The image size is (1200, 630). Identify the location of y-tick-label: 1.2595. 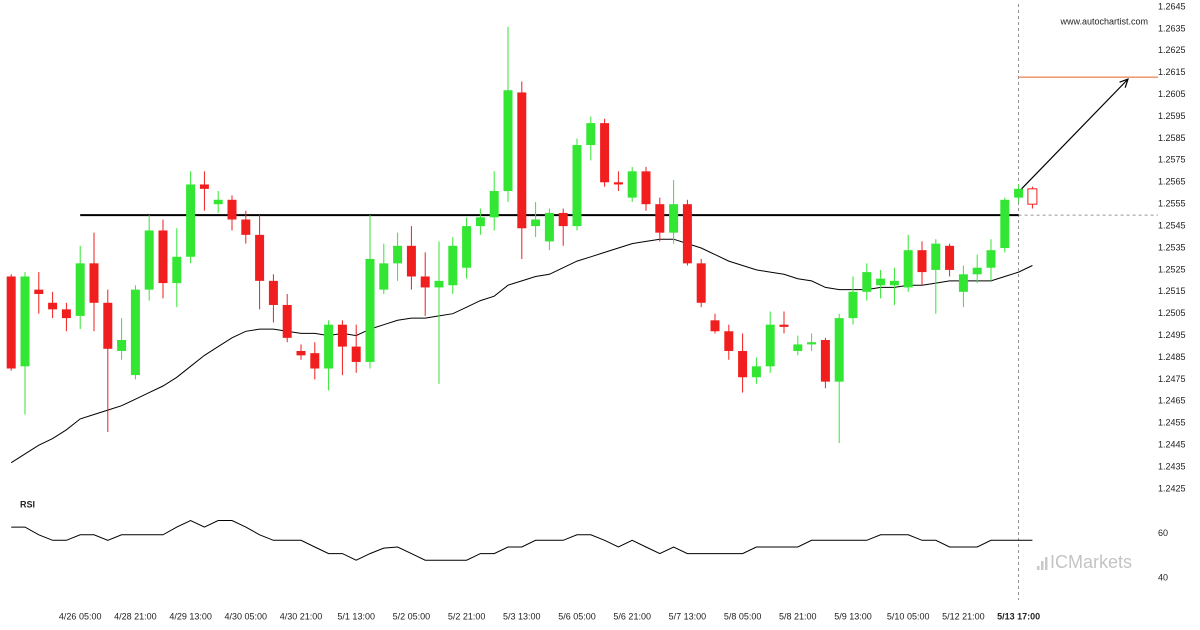
(1172, 116).